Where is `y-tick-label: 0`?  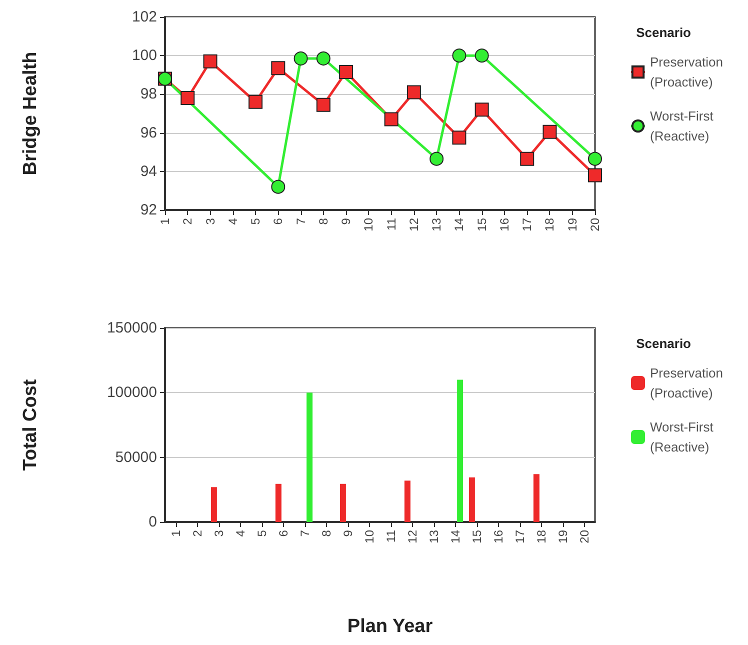 y-tick-label: 0 is located at coordinates (152, 522).